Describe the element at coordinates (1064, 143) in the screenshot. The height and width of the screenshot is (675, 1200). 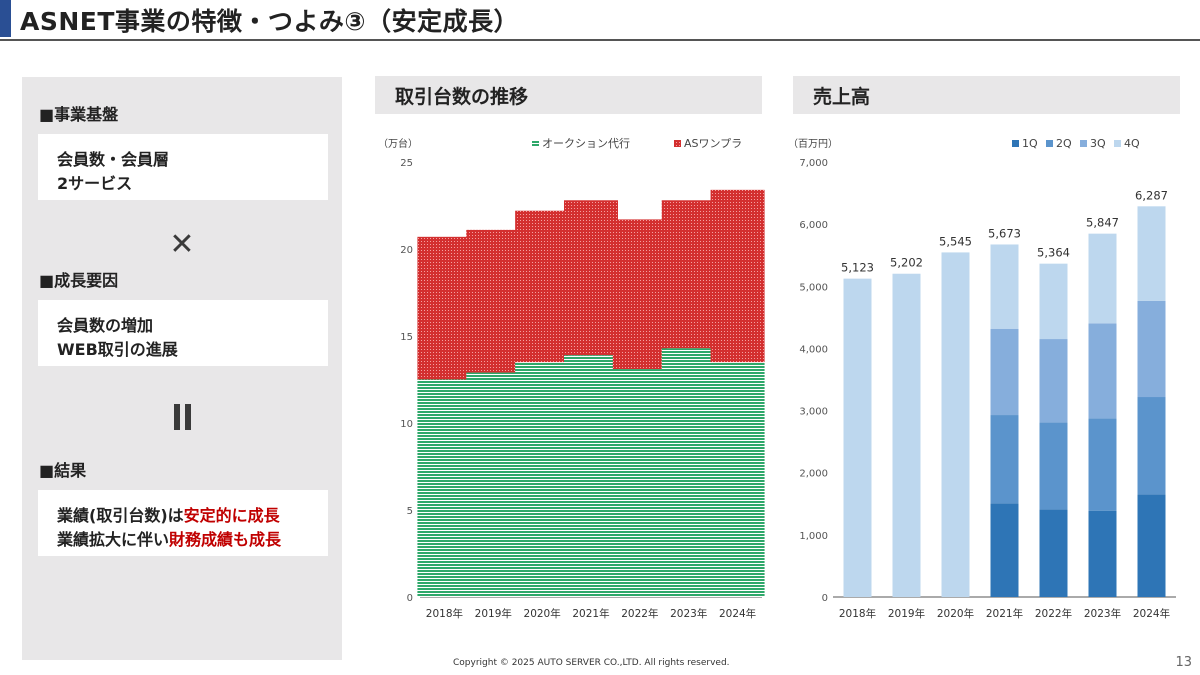
I see `legend-label: 2Q` at that location.